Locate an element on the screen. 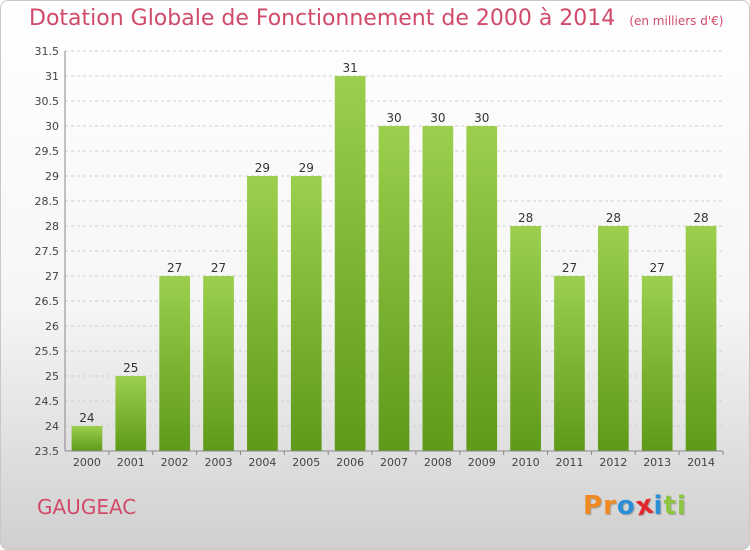  bar-2014 is located at coordinates (701, 338).